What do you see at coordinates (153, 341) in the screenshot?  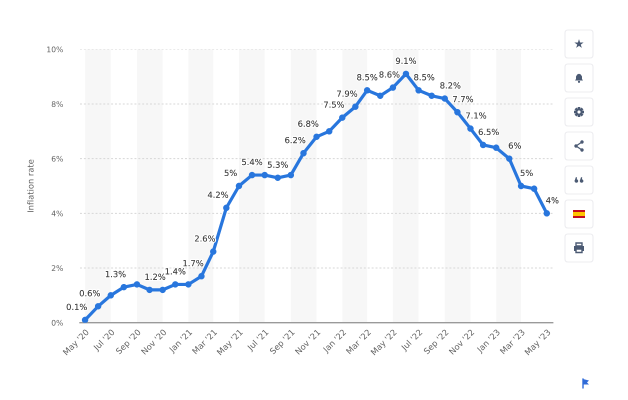 I see `x-tick-label: Nov '20` at bounding box center [153, 341].